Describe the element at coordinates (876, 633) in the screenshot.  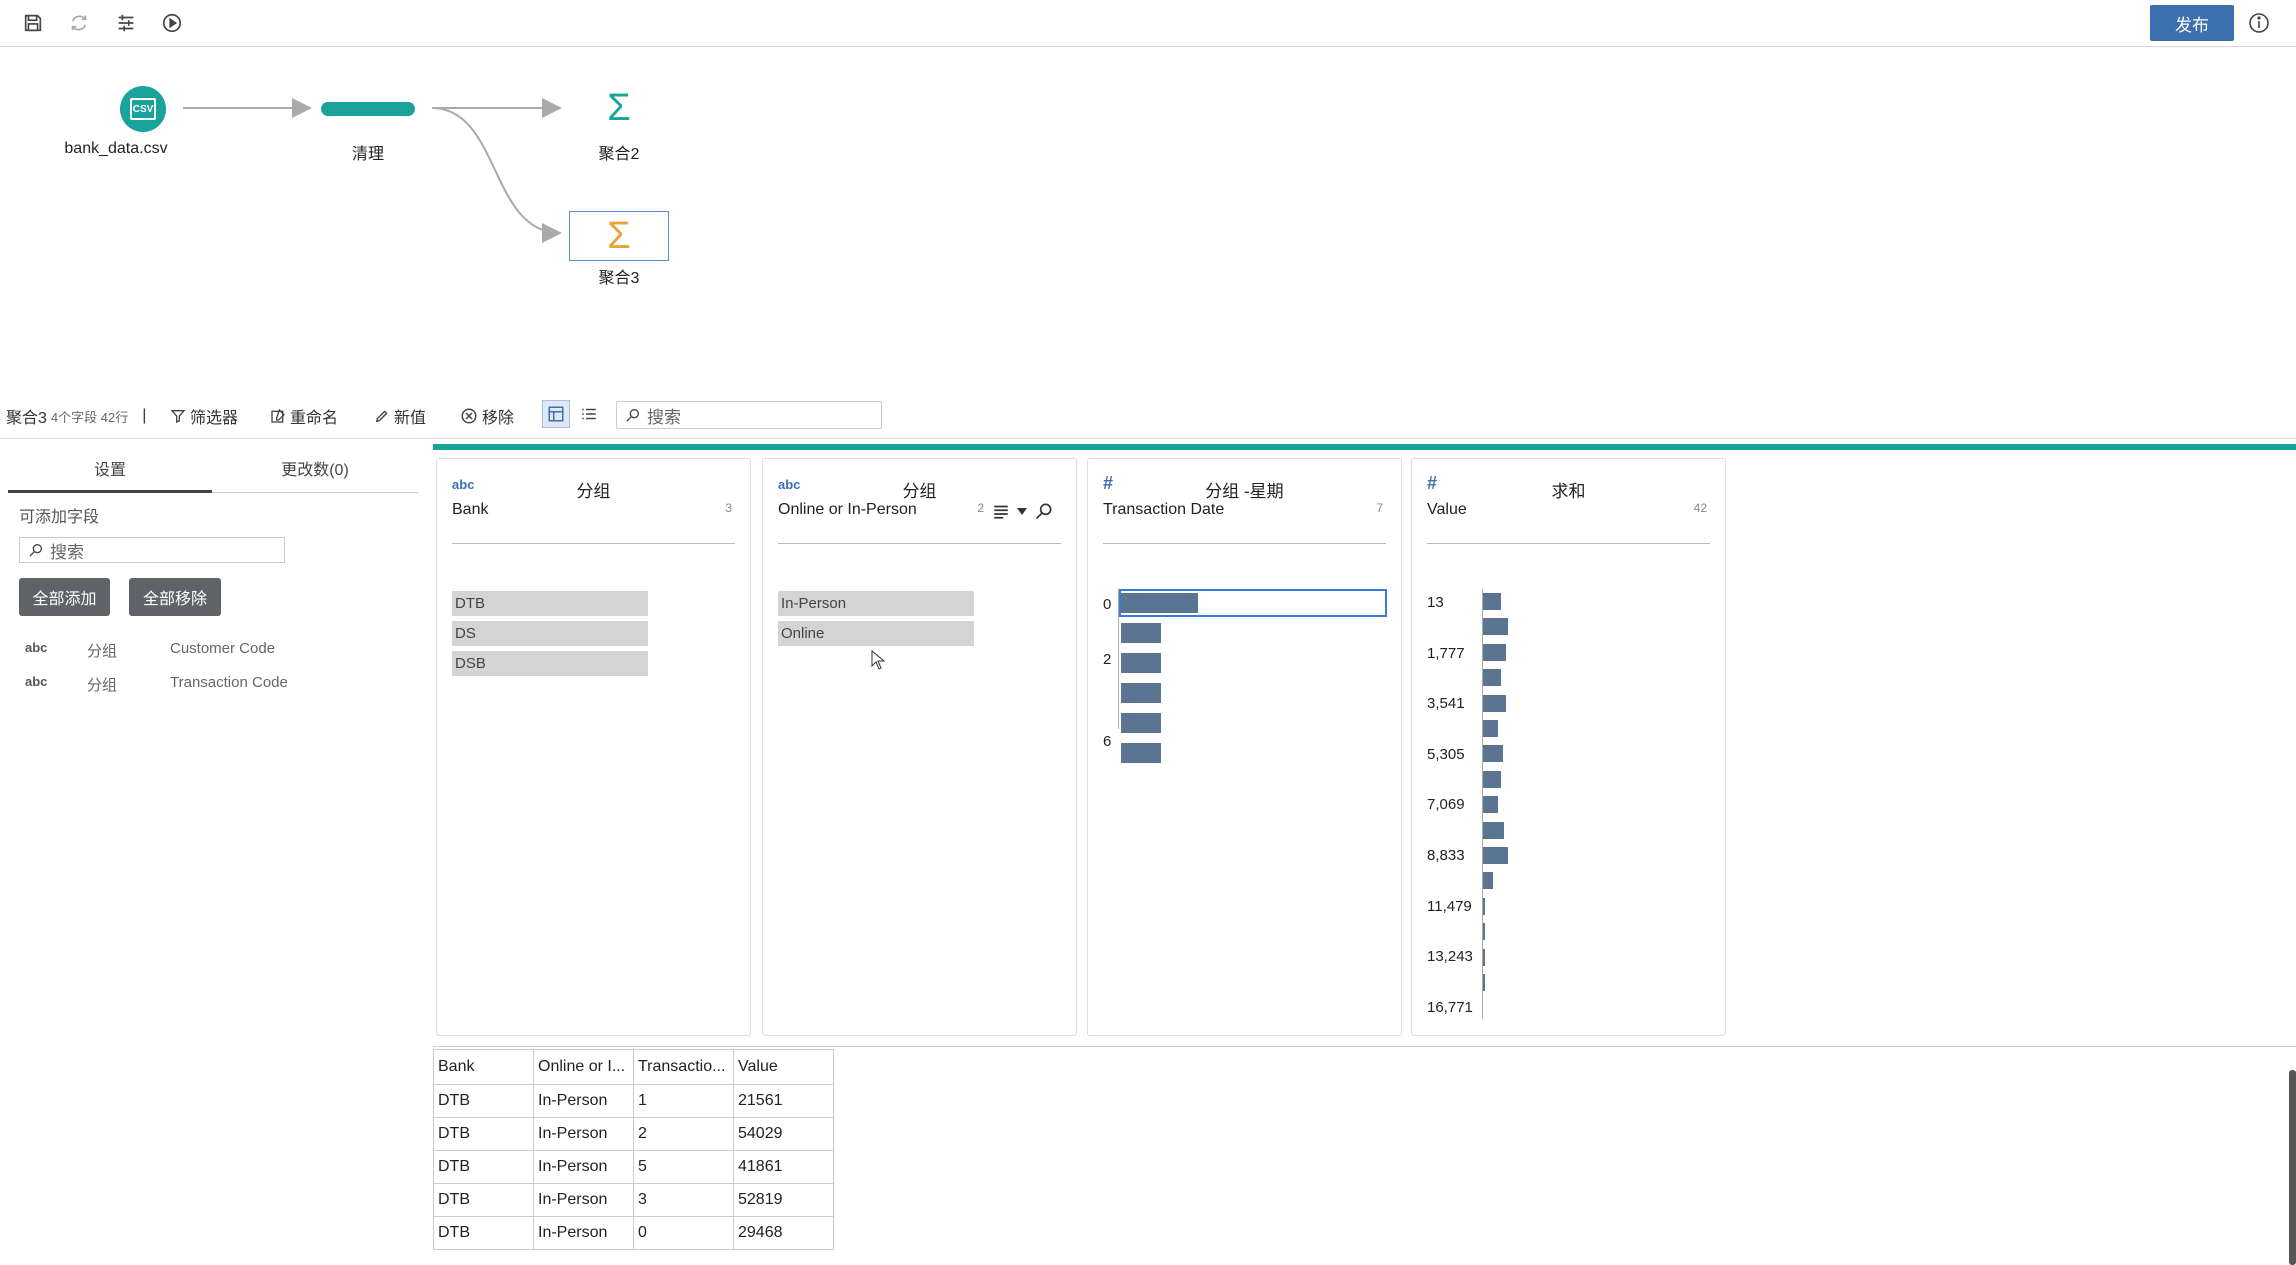
I see `category-bar: Online` at that location.